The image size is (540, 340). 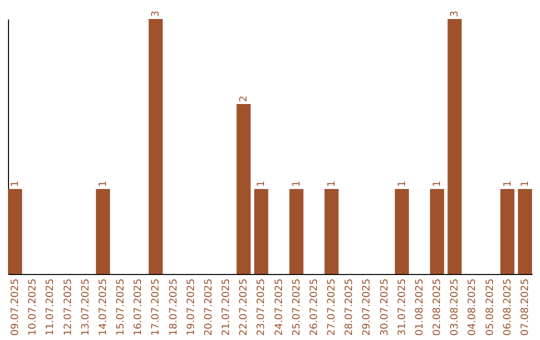 I want to click on x-tick-label: 24.07.2025, so click(x=279, y=307).